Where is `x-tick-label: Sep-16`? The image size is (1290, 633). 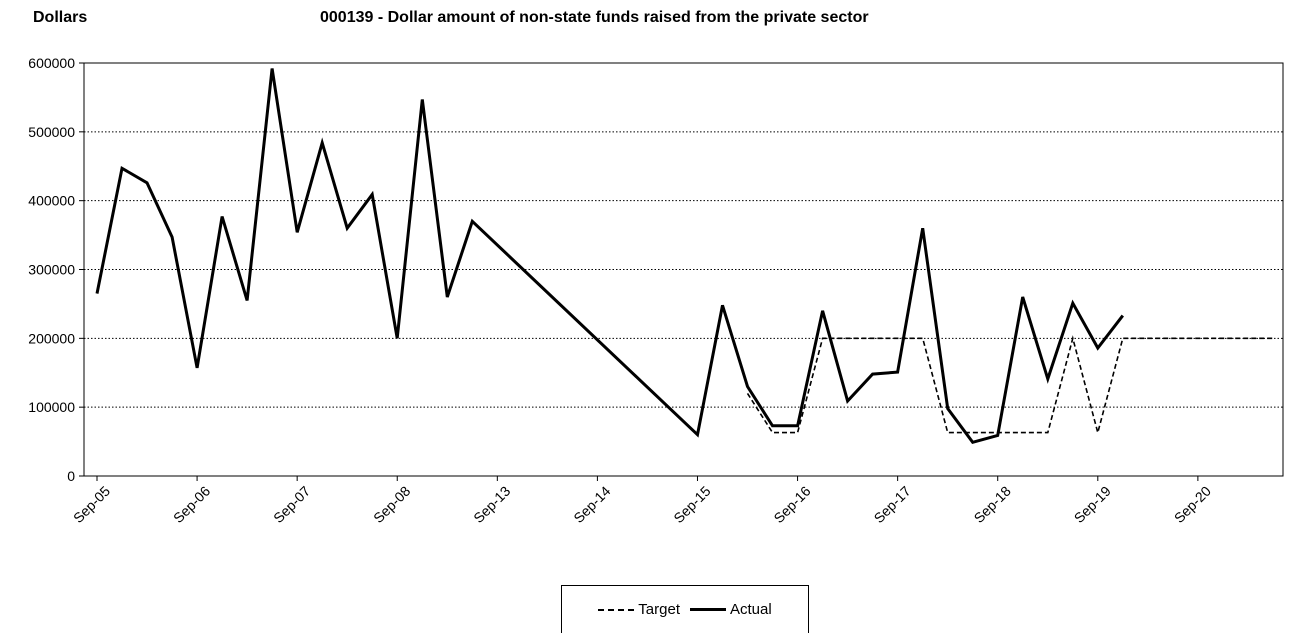 x-tick-label: Sep-16 is located at coordinates (791, 504).